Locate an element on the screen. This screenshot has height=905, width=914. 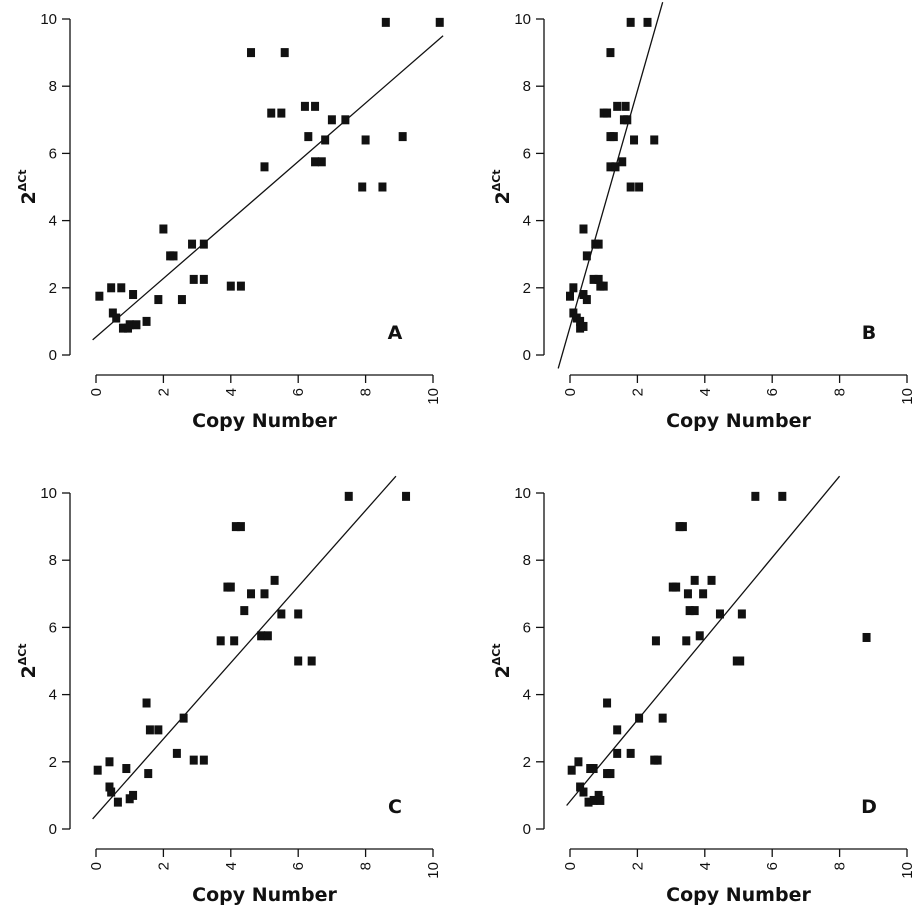
panel-c-fit-line is located at coordinates (244, 647).